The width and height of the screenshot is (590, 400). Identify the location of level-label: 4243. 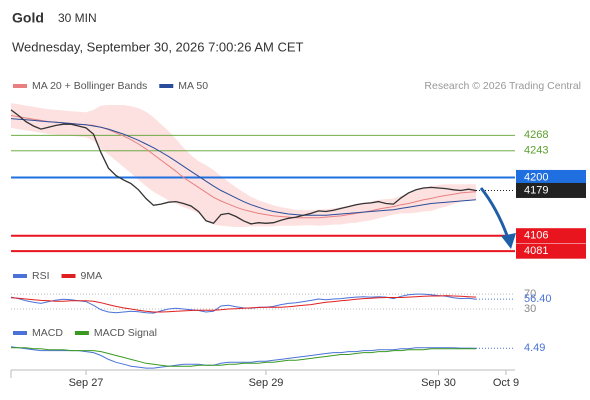
(536, 151).